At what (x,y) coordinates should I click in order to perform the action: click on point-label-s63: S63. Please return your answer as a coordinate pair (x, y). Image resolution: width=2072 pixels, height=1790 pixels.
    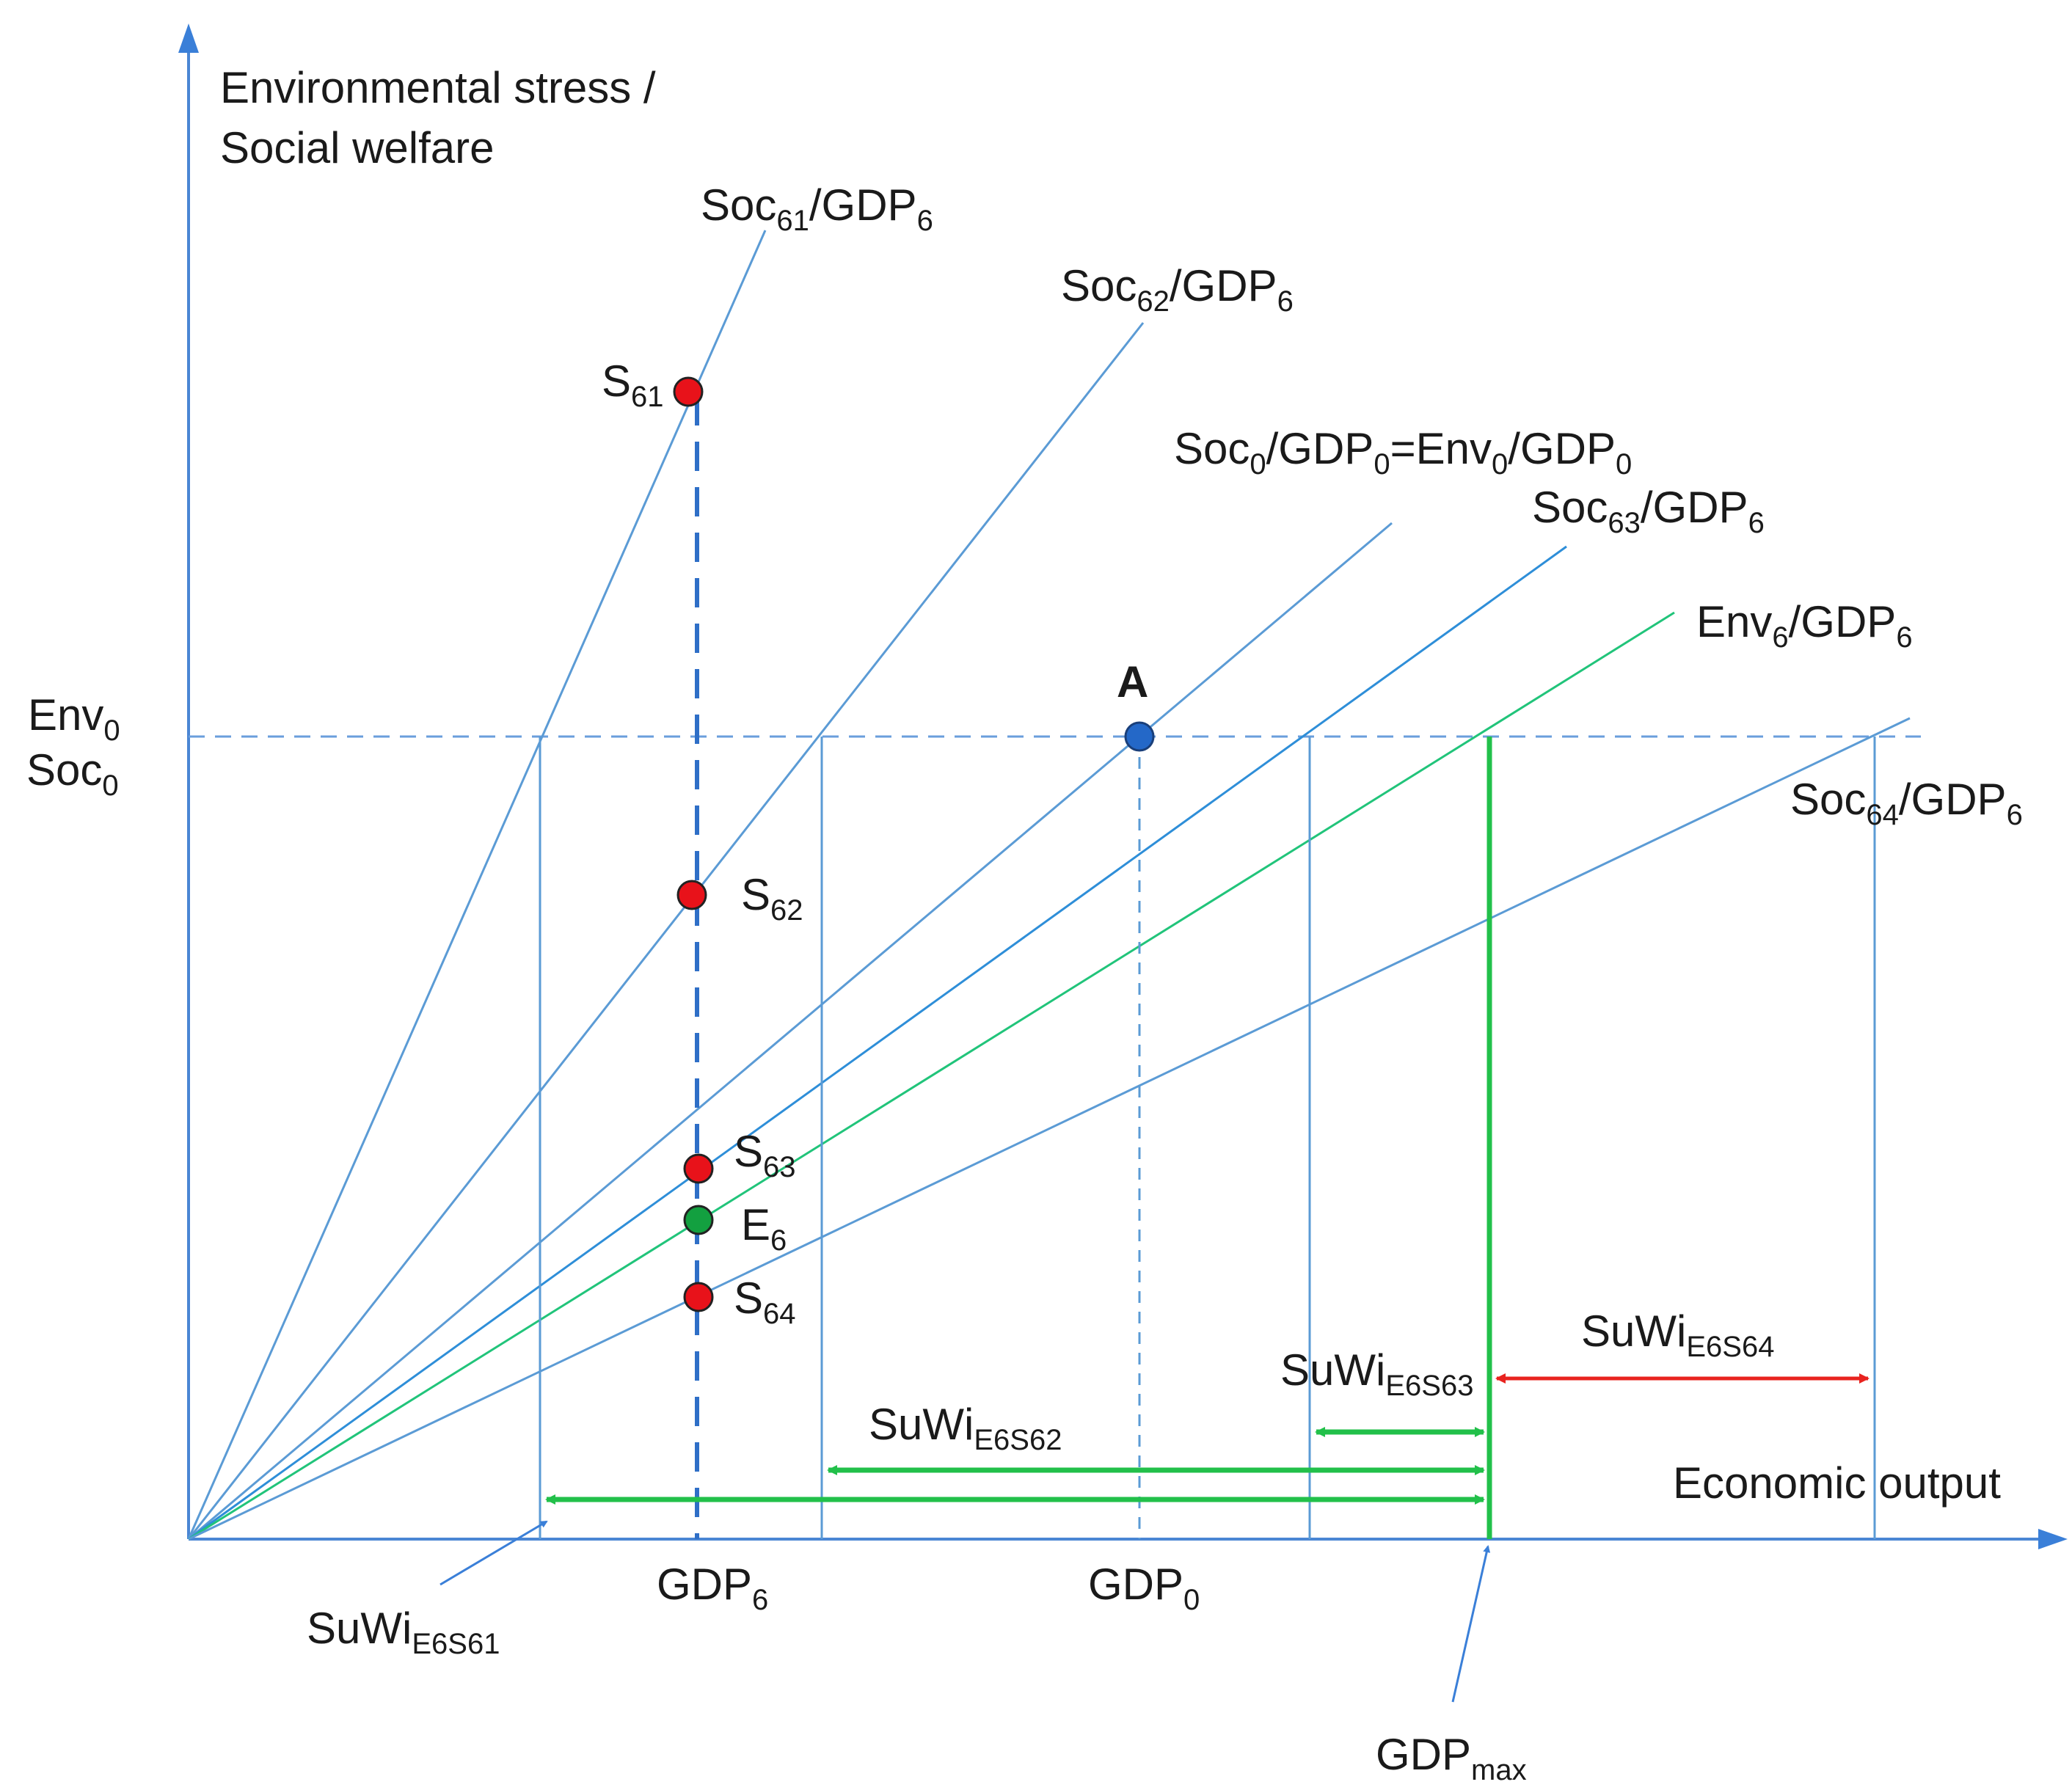
    Looking at the image, I should click on (765, 1155).